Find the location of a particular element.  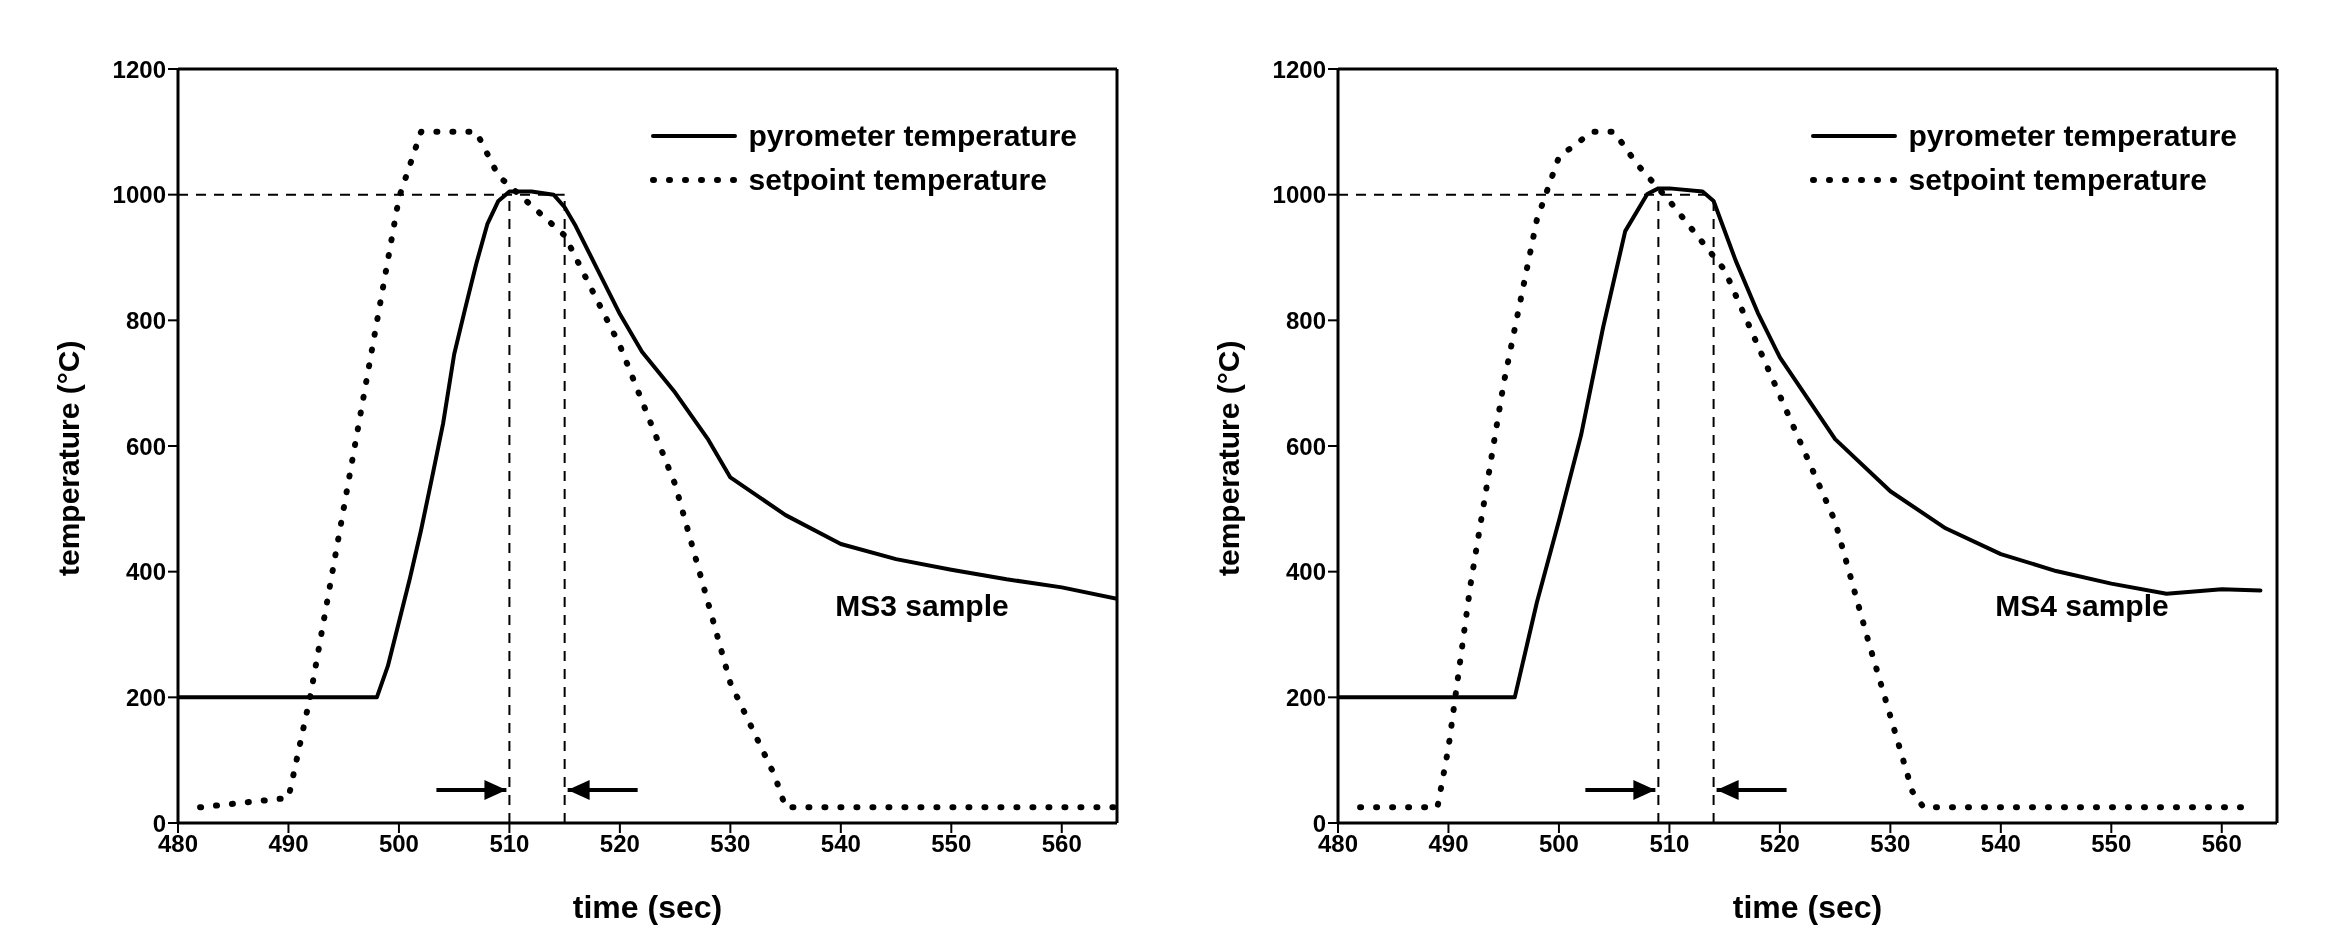

annotation: MS3 sample is located at coordinates (922, 606).